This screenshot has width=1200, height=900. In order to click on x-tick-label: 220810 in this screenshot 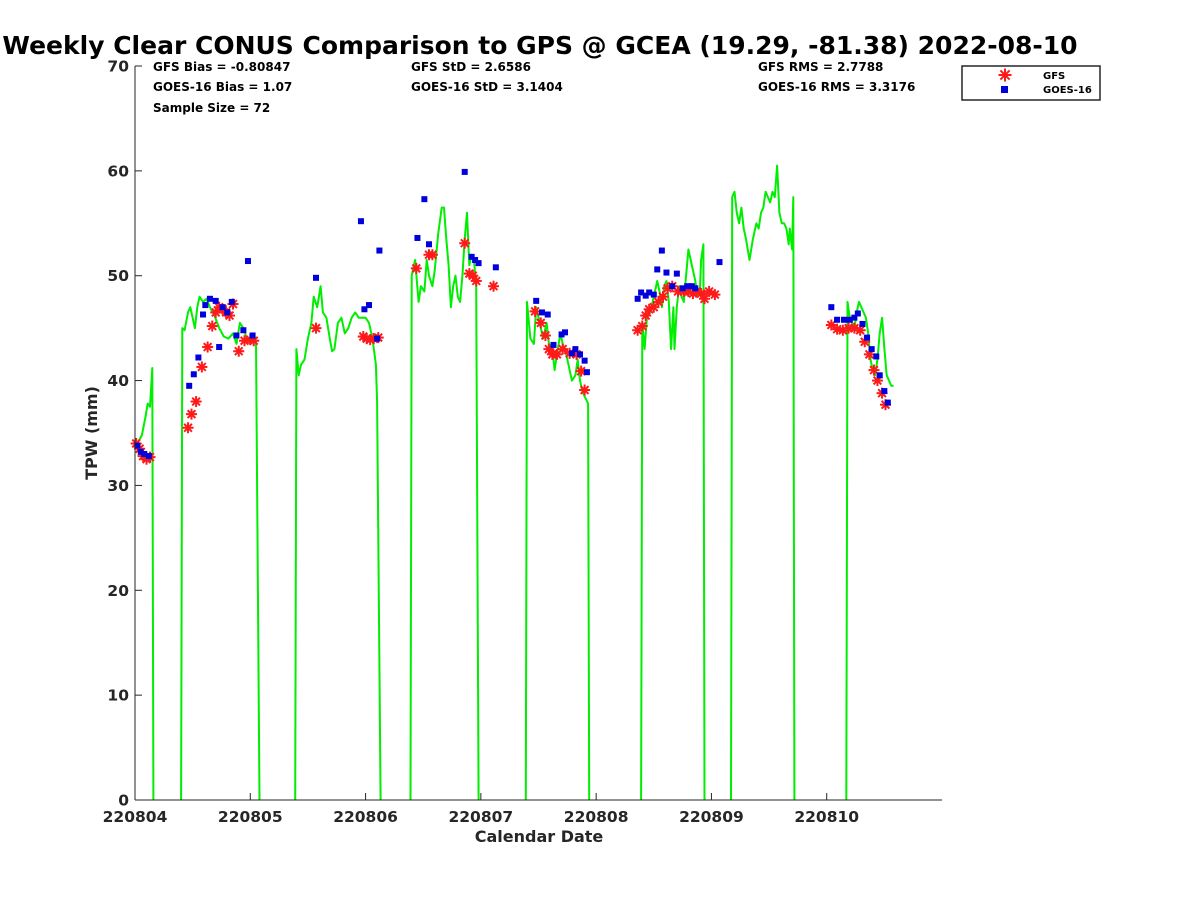, I will do `click(826, 817)`.